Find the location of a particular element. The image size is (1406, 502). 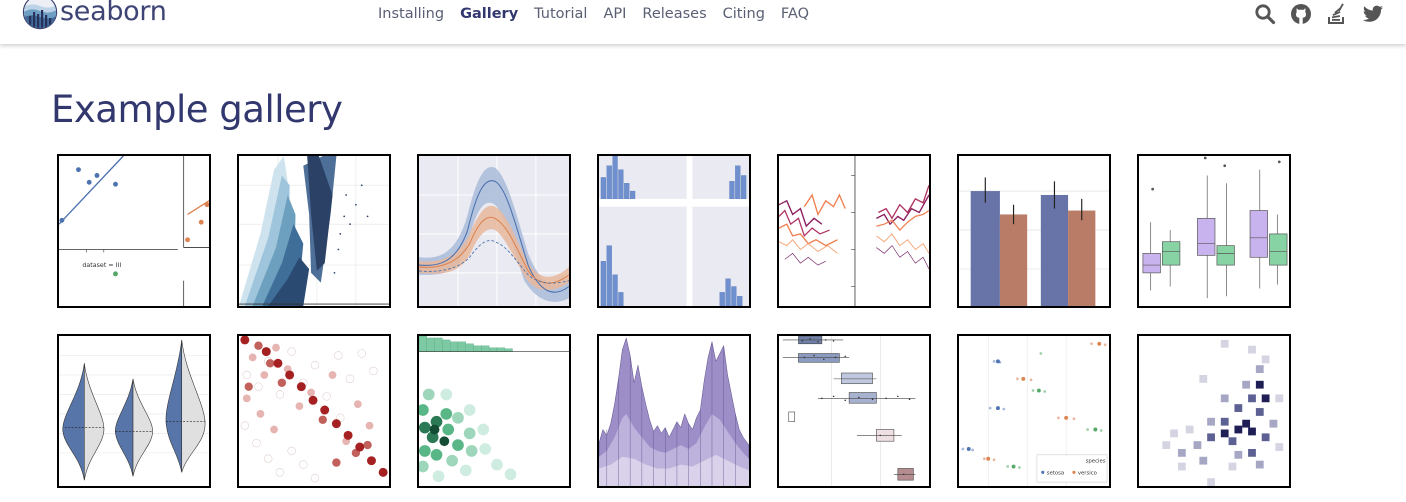

pointplot-strips-plot: species setosa versico is located at coordinates (1034, 411).